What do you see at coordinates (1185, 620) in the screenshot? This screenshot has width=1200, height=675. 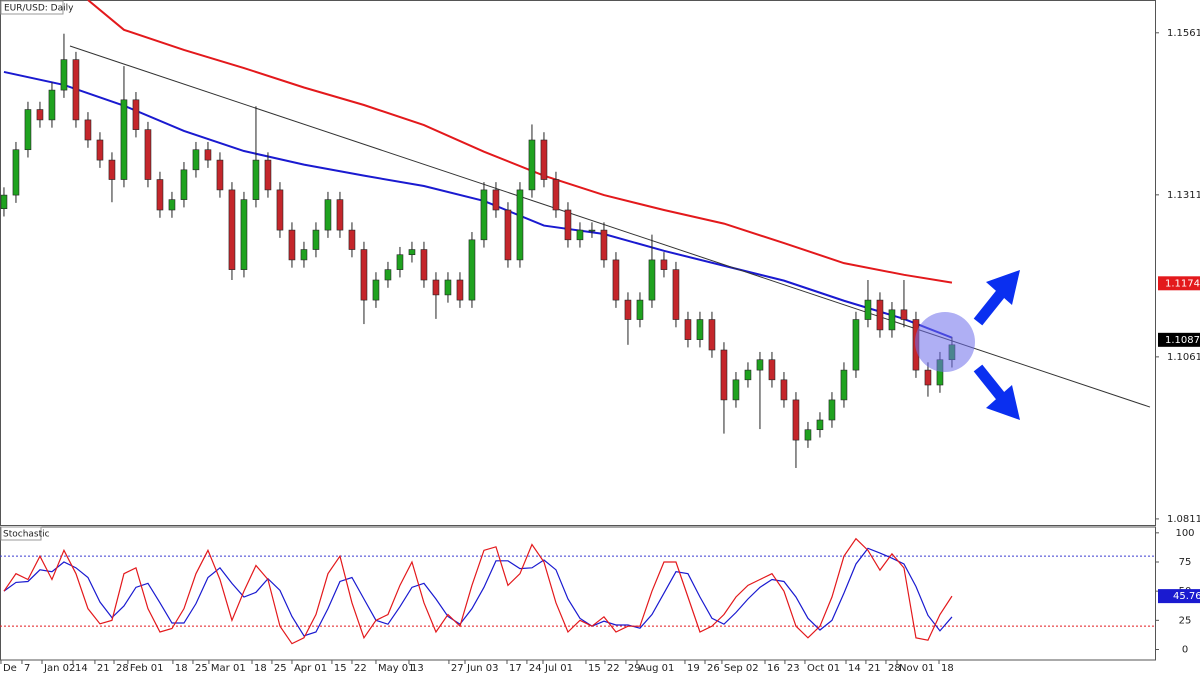 I see `stoch-y-tick-label: 25` at bounding box center [1185, 620].